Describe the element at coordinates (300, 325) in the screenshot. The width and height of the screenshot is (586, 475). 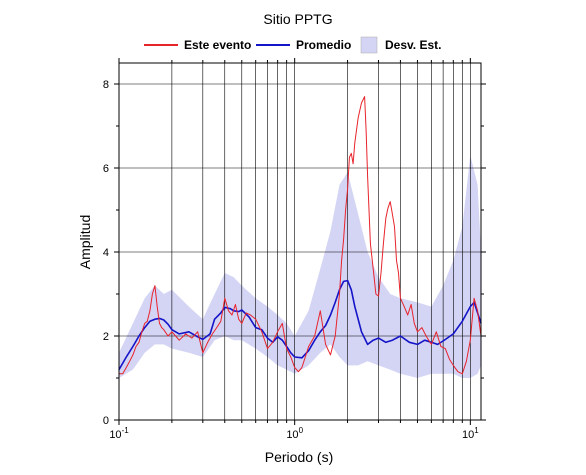
I see `series-line-promedio` at that location.